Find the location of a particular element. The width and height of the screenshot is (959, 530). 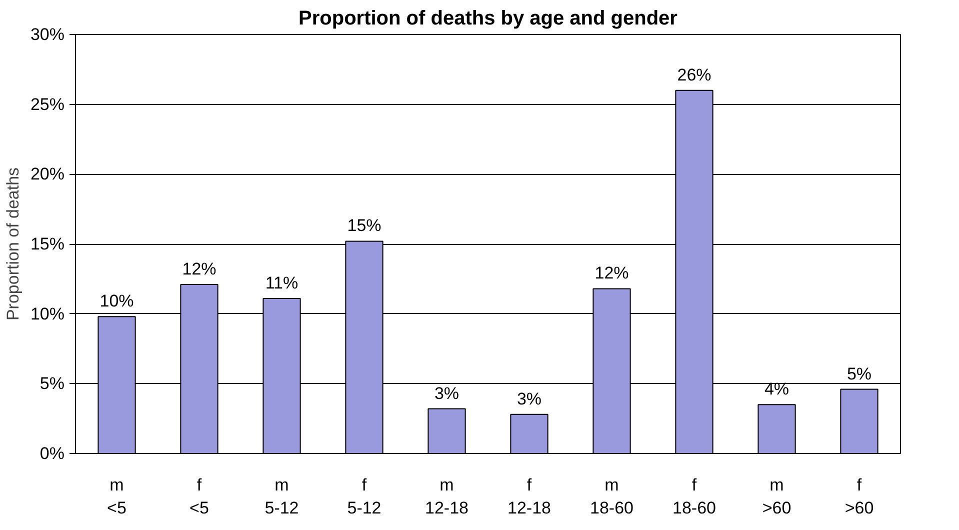

chart-title: Proportion of deaths by age and gender is located at coordinates (488, 19).